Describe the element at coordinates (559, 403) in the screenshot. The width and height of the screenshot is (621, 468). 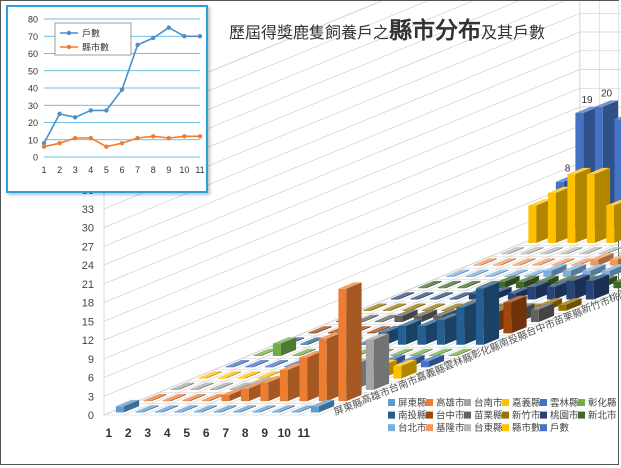
I see `legend-item: 雲林縣` at that location.